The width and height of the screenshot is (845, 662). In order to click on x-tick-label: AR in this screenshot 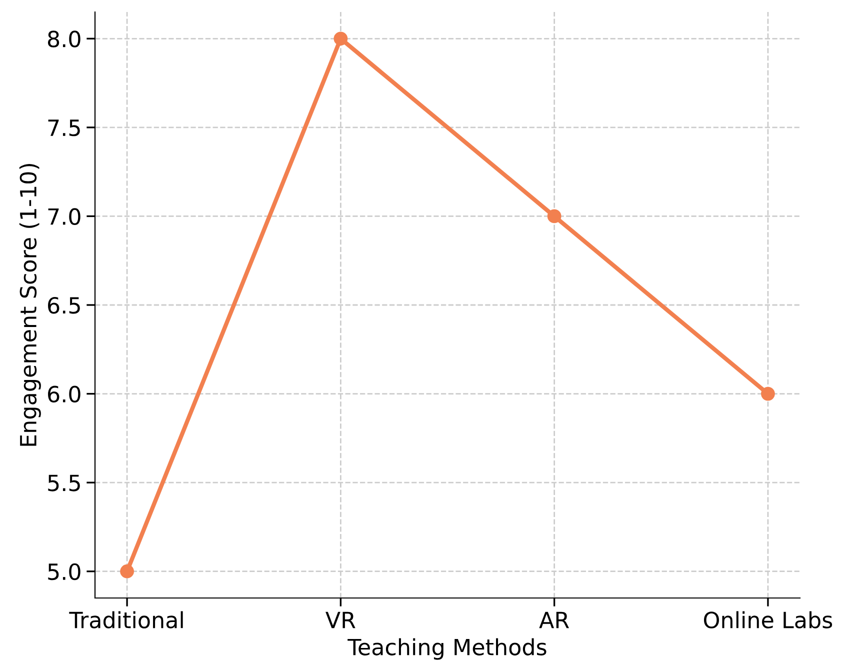, I will do `click(554, 620)`.